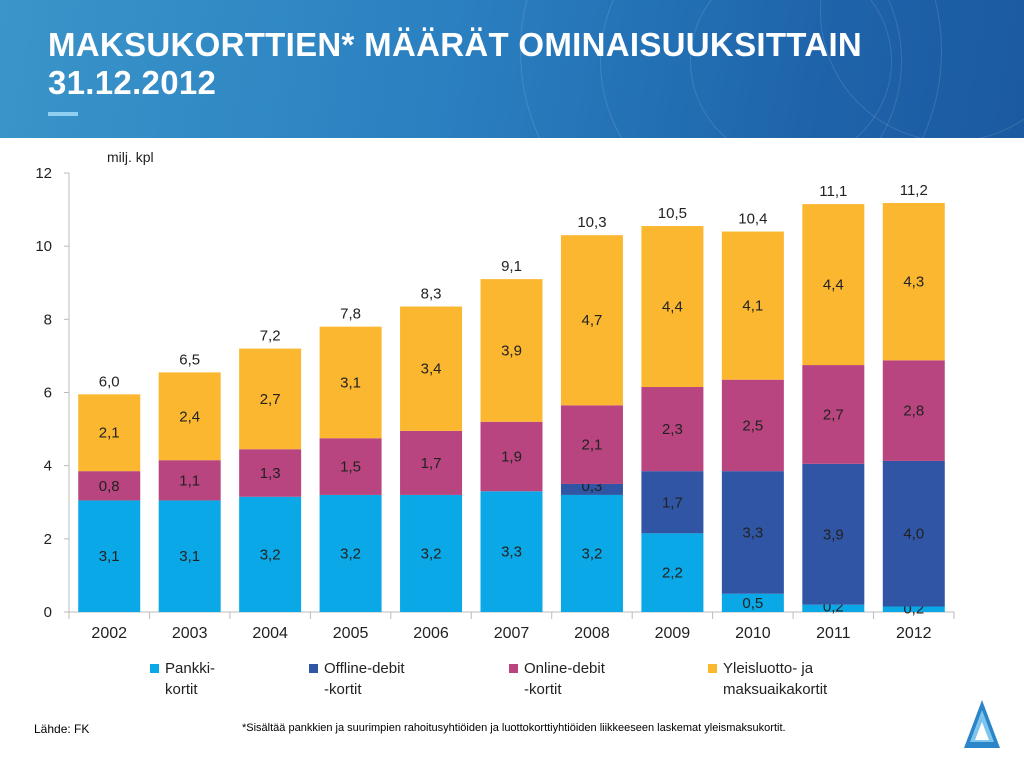 Image resolution: width=1024 pixels, height=768 pixels. I want to click on x-tick-label: 2006, so click(431, 633).